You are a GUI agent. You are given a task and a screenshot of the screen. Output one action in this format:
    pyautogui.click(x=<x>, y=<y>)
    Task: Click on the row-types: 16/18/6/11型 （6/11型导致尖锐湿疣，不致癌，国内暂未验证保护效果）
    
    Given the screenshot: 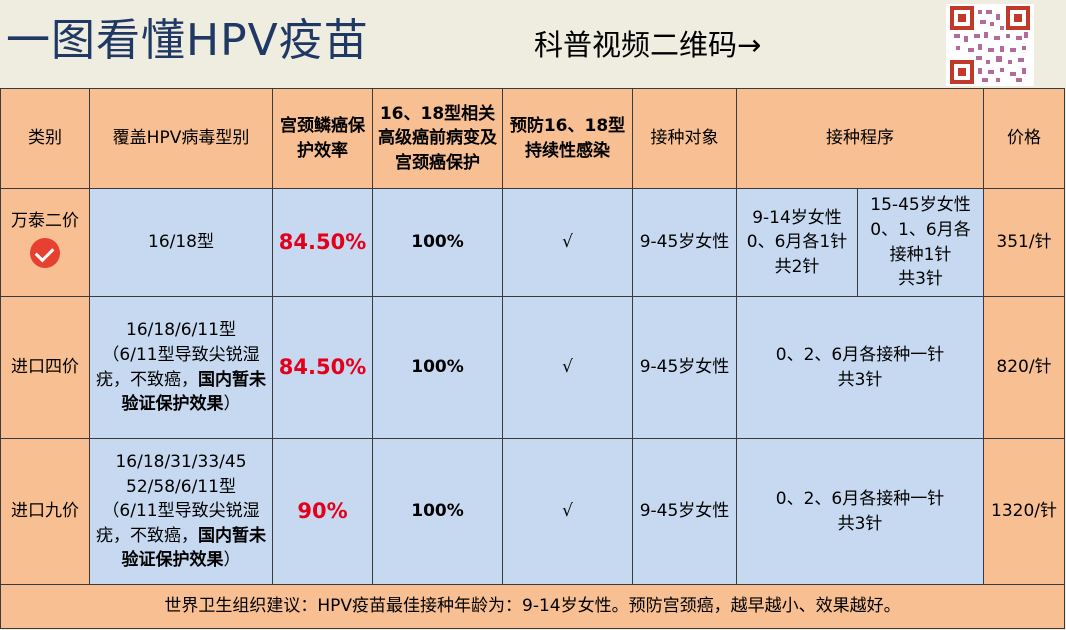 What is the action you would take?
    pyautogui.click(x=181, y=367)
    